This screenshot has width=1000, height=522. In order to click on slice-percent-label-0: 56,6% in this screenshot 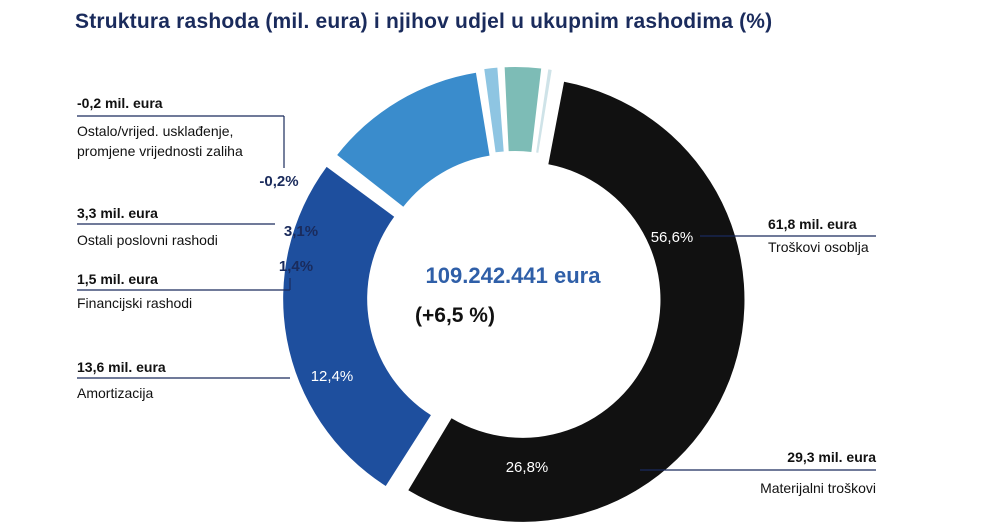, I will do `click(672, 237)`.